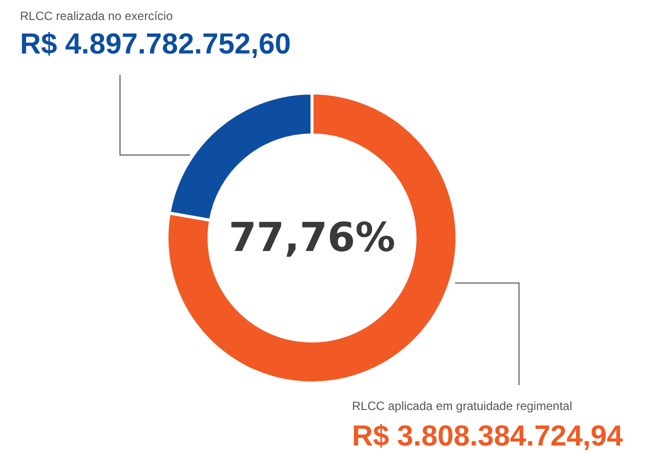  What do you see at coordinates (312, 238) in the screenshot?
I see `text: 77,76%` at bounding box center [312, 238].